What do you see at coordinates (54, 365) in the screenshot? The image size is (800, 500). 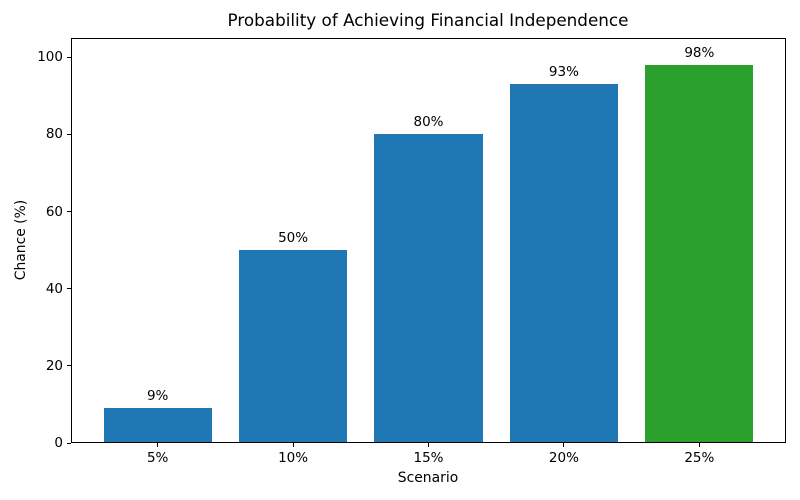 I see `y-tick-label: 20` at bounding box center [54, 365].